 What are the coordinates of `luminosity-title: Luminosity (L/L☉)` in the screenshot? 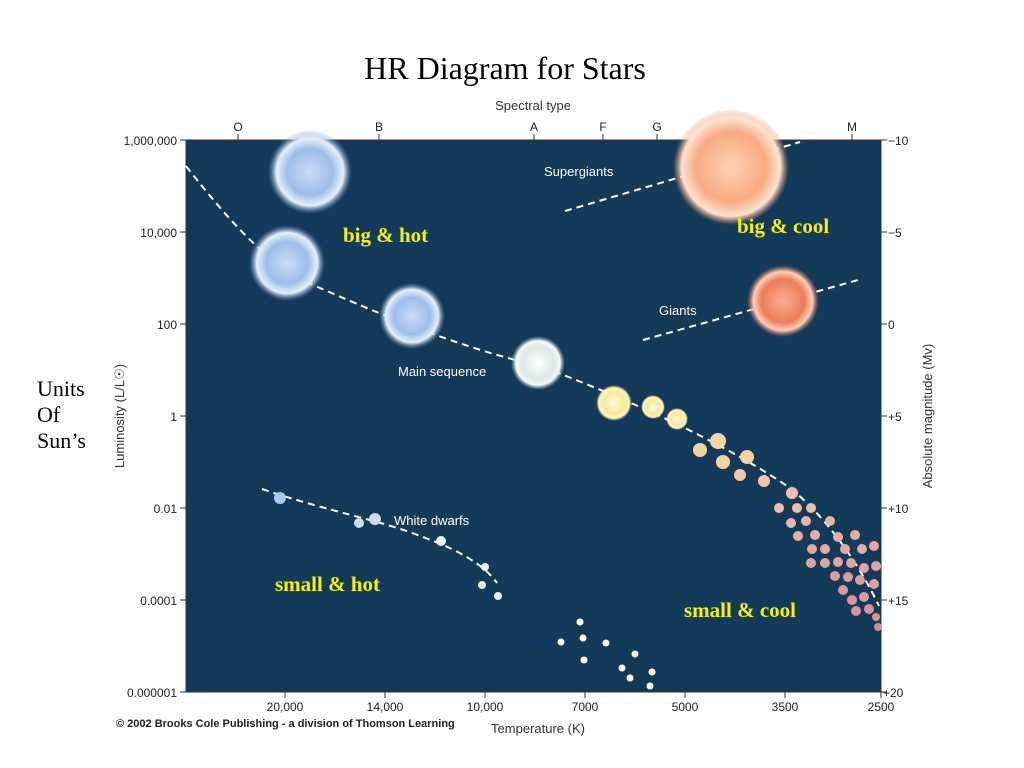 It's located at (119, 416).